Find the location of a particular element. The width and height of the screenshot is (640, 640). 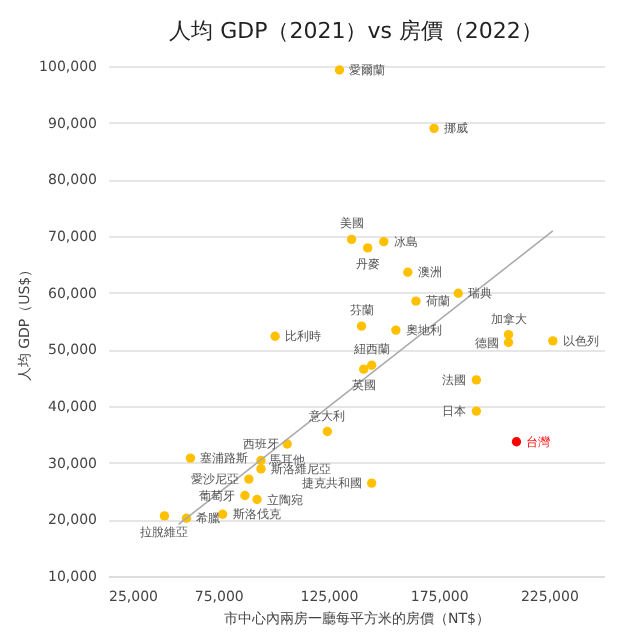

chart-title: 人均 GDP（2021）vs 房價（2022） is located at coordinates (356, 31).